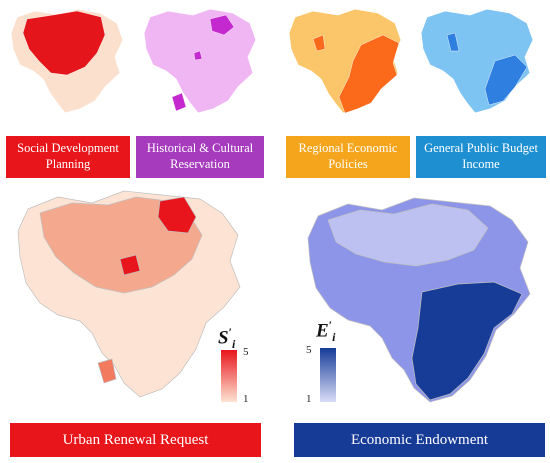 The height and width of the screenshot is (463, 550). What do you see at coordinates (68, 164) in the screenshot?
I see `label-line: Planning` at bounding box center [68, 164].